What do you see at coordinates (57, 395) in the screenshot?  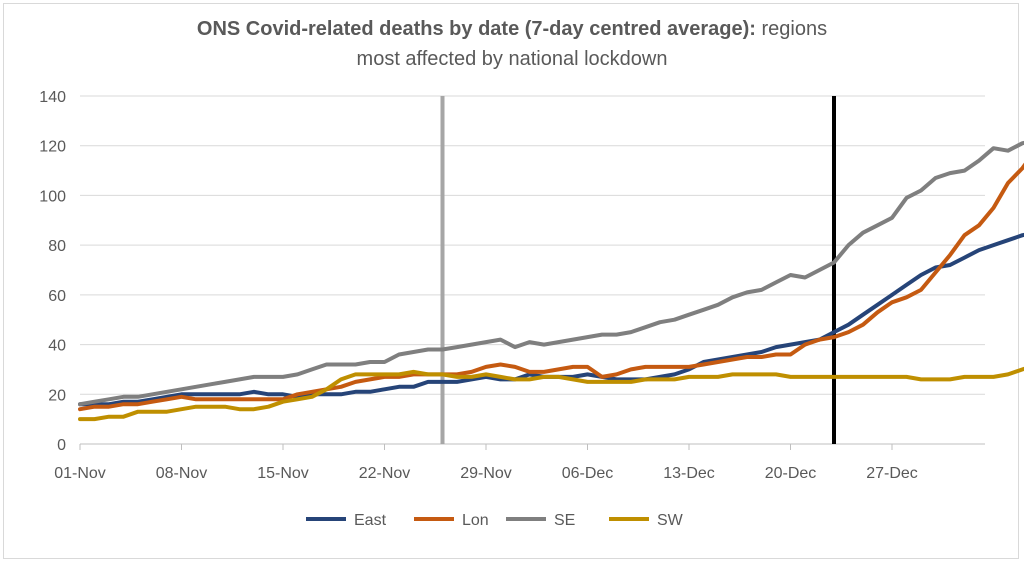 I see `y-tick-label: 20` at bounding box center [57, 395].